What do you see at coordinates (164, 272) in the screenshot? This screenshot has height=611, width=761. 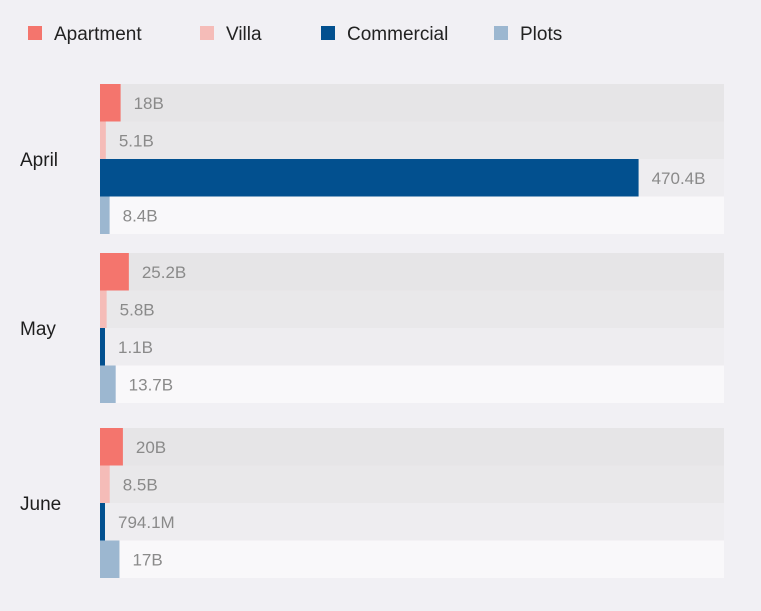 I see `value-label-may-apartment: 25.2B` at bounding box center [164, 272].